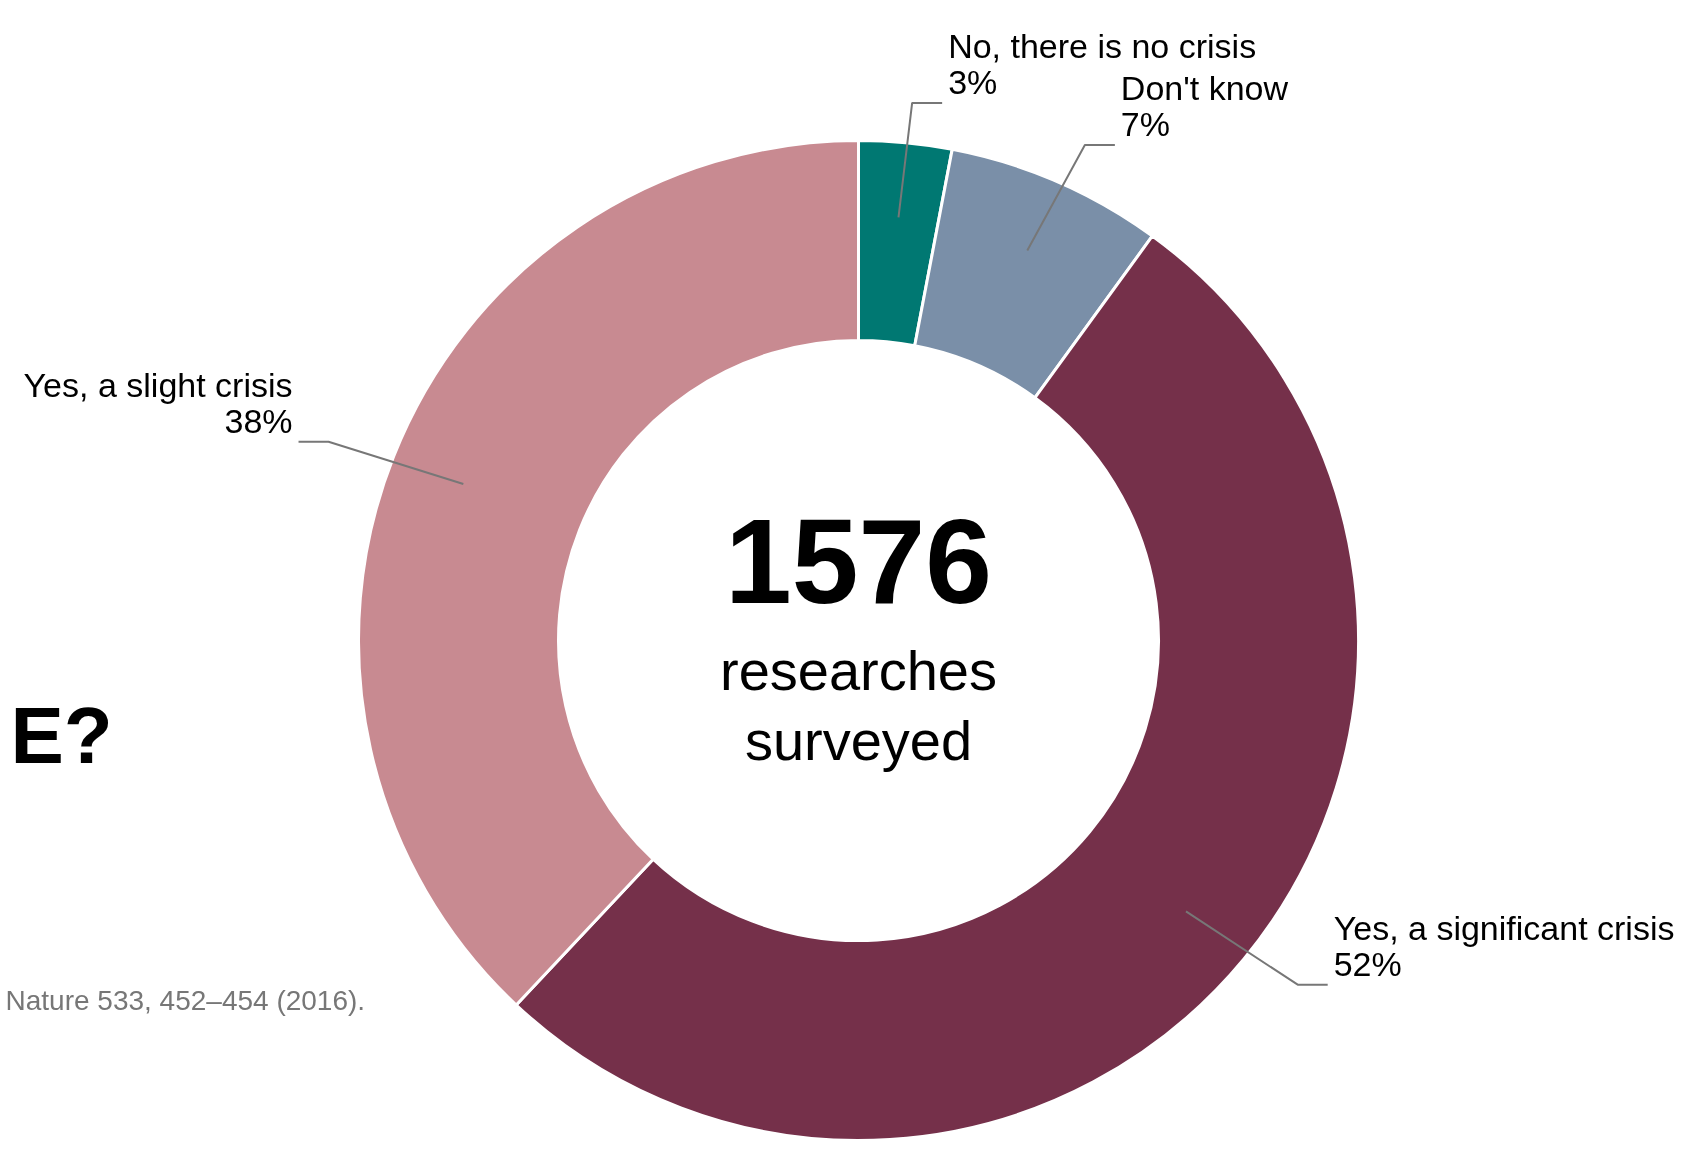 Image resolution: width=1693 pixels, height=1162 pixels. What do you see at coordinates (1367, 963) in the screenshot?
I see `data-label: 52%` at bounding box center [1367, 963].